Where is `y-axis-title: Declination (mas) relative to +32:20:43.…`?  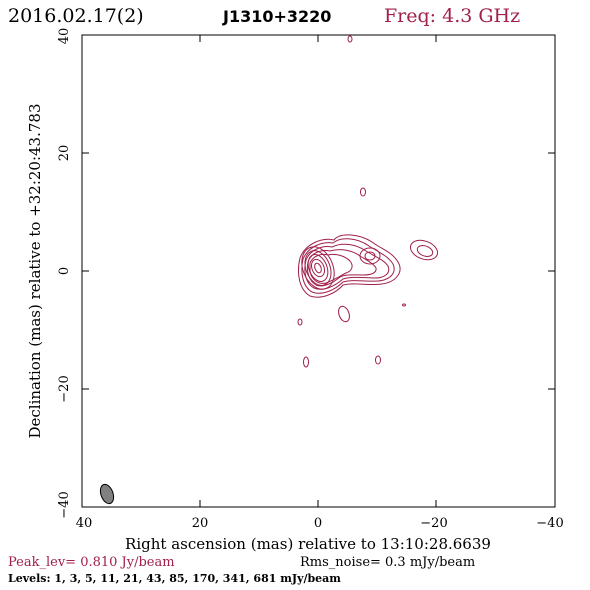
y-axis-title: Declination (mas) relative to +32:20:43.… is located at coordinates (35, 270).